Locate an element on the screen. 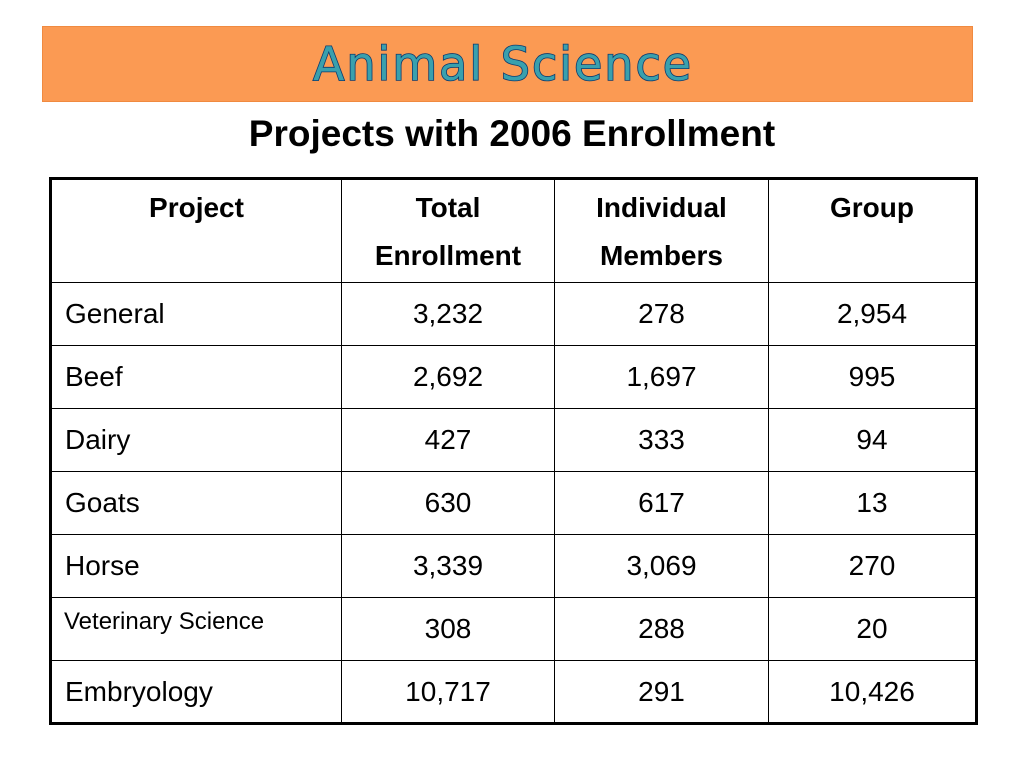 This screenshot has height=768, width=1024. header-group-line1: Group is located at coordinates (872, 207).